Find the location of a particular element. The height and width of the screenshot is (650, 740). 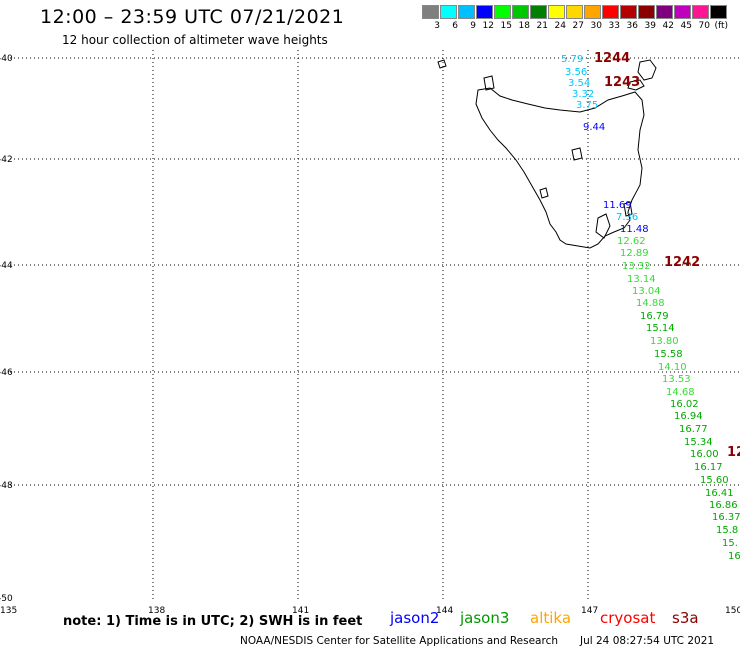

swh-value: 3.54 is located at coordinates (579, 83).